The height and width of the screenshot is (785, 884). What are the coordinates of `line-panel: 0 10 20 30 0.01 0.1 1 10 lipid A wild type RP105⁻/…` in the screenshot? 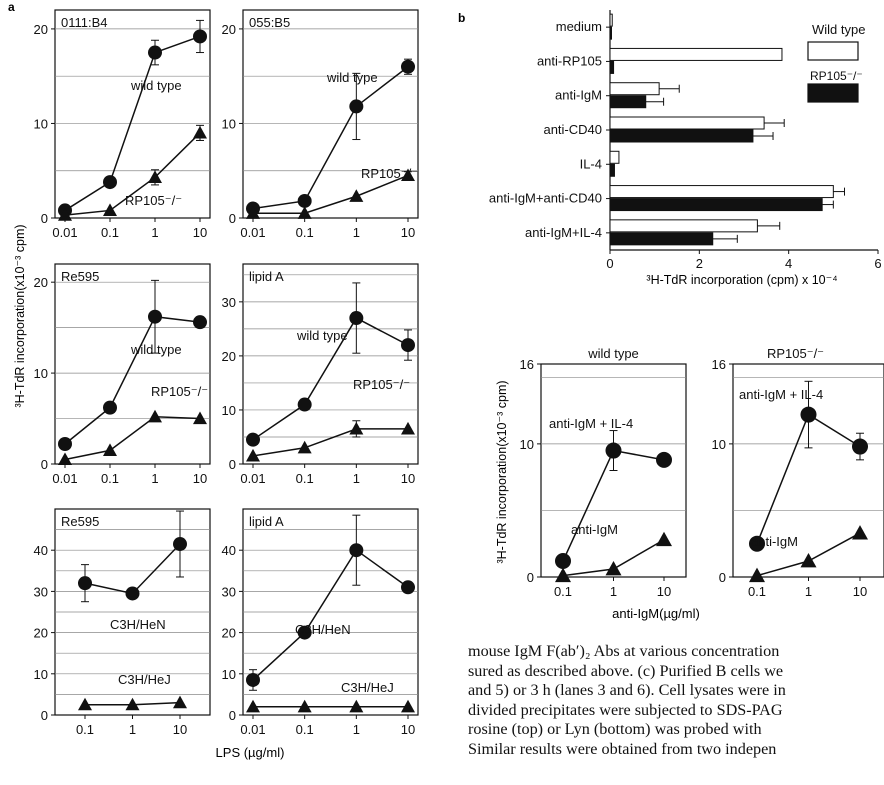 It's located at (320, 374).